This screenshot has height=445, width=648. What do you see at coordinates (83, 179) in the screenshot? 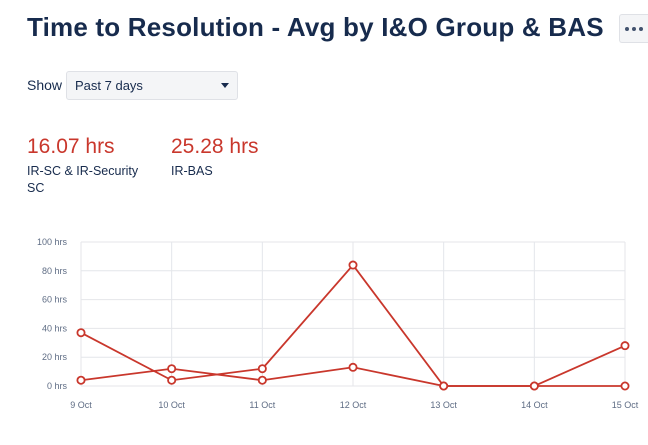
I see `metric-label: IR-SC & IR-Security SC` at bounding box center [83, 179].